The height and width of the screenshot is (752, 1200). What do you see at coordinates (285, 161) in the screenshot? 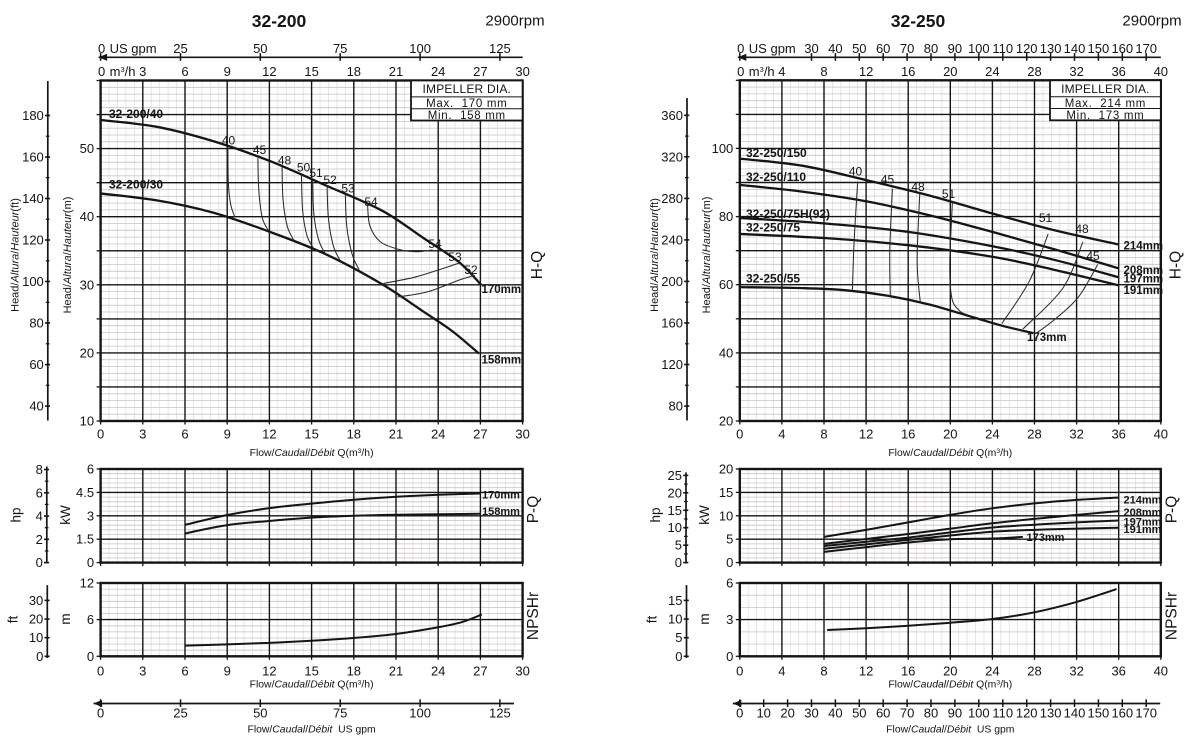
I see `svg-text: 48` at bounding box center [285, 161].